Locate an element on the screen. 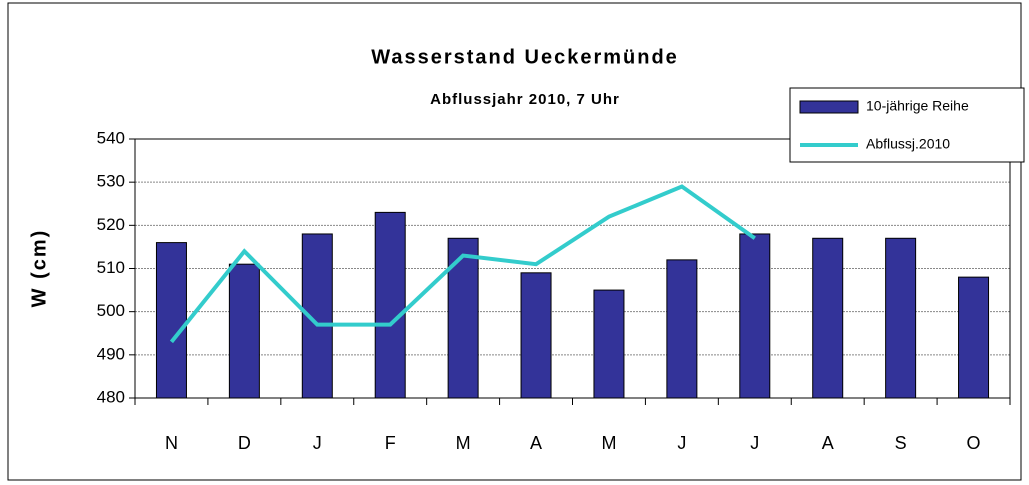  y-tick-label: 500 is located at coordinates (111, 310).